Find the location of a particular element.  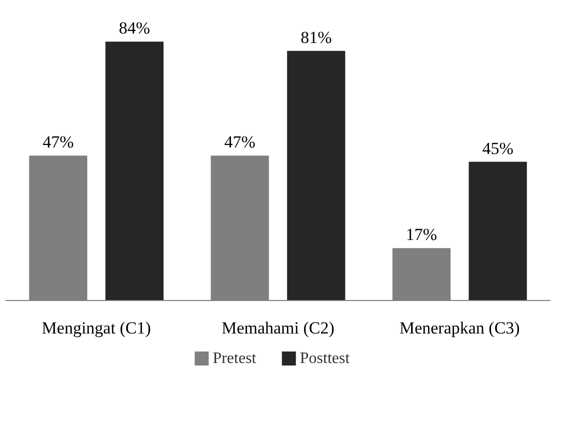

x-tick-label: Memahami (C2) is located at coordinates (278, 328).